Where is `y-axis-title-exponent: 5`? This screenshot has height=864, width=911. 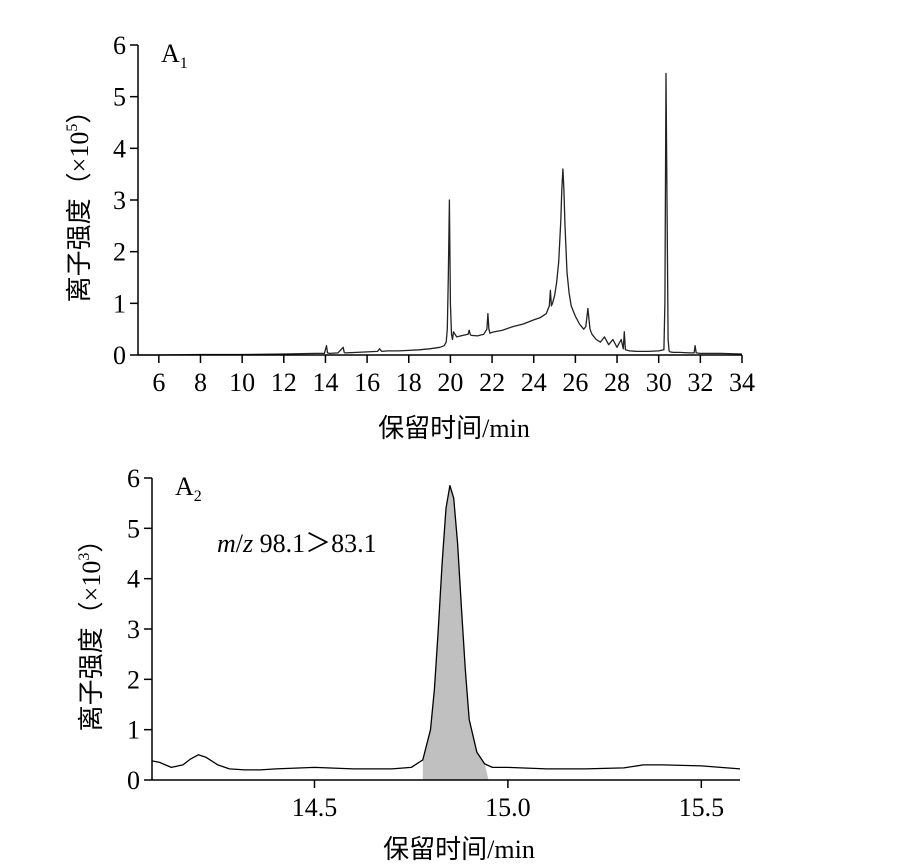 y-axis-title-exponent: 5 is located at coordinates (72, 128).